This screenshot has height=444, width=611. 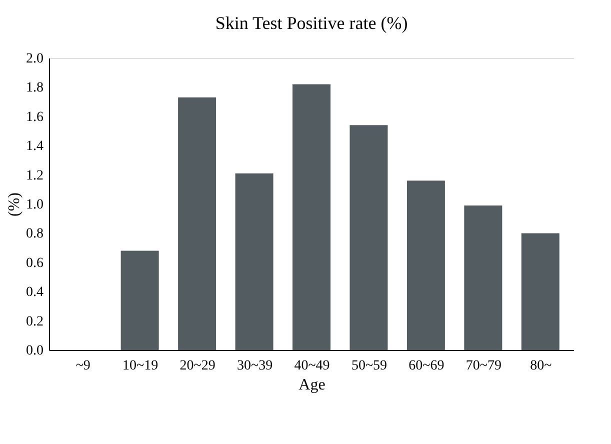 What do you see at coordinates (14, 204) in the screenshot?
I see `y-axis-title: (%)` at bounding box center [14, 204].